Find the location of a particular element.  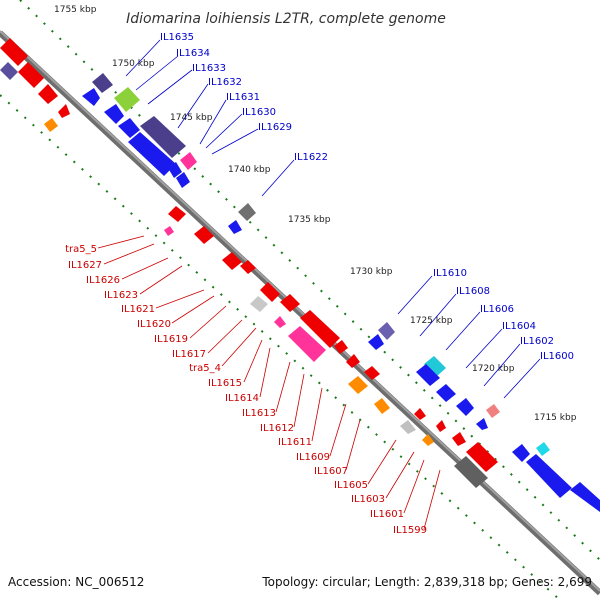

kbp-1745: 1745 kbp is located at coordinates (191, 118).